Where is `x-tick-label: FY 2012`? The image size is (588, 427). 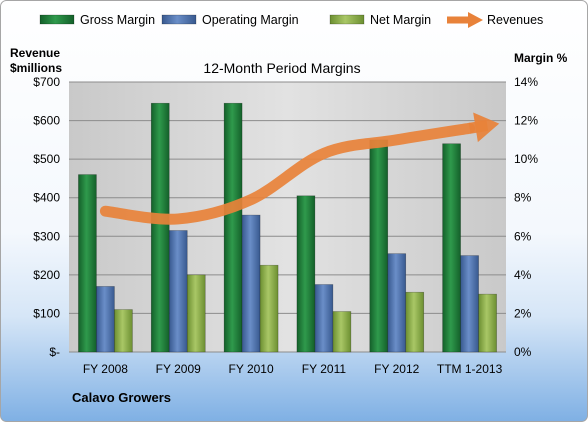 x-tick-label: FY 2012 is located at coordinates (396, 369).